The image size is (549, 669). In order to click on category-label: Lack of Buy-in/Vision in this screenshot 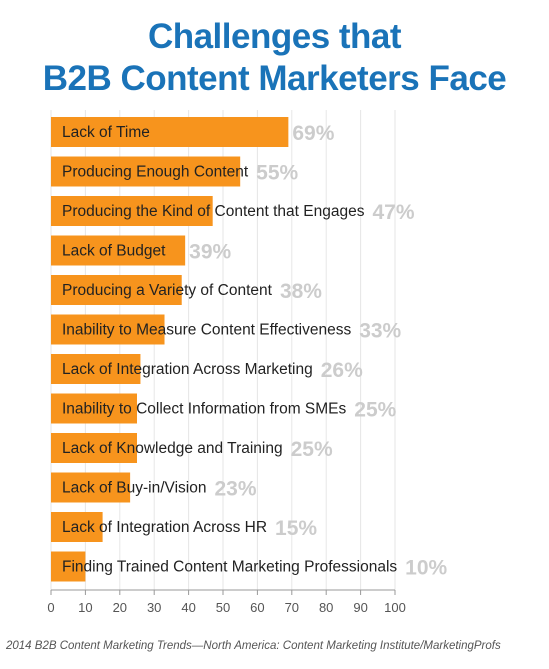, I will do `click(134, 488)`.